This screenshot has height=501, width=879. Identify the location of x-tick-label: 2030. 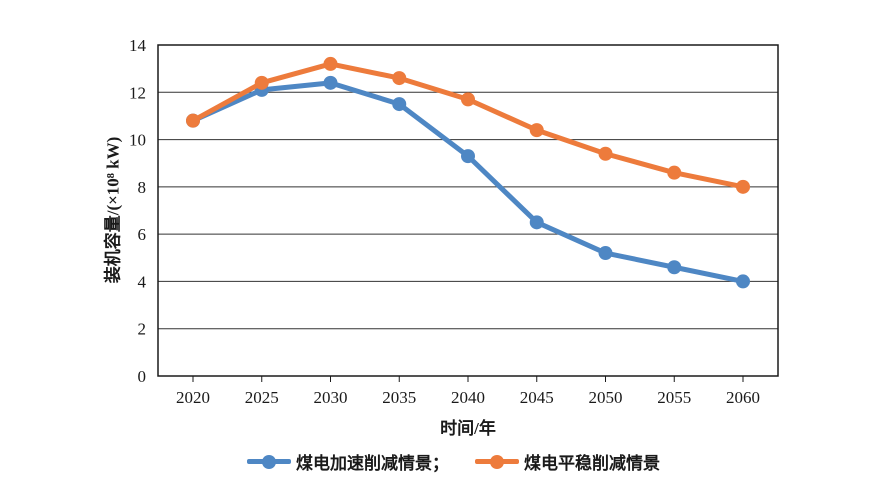
(331, 397).